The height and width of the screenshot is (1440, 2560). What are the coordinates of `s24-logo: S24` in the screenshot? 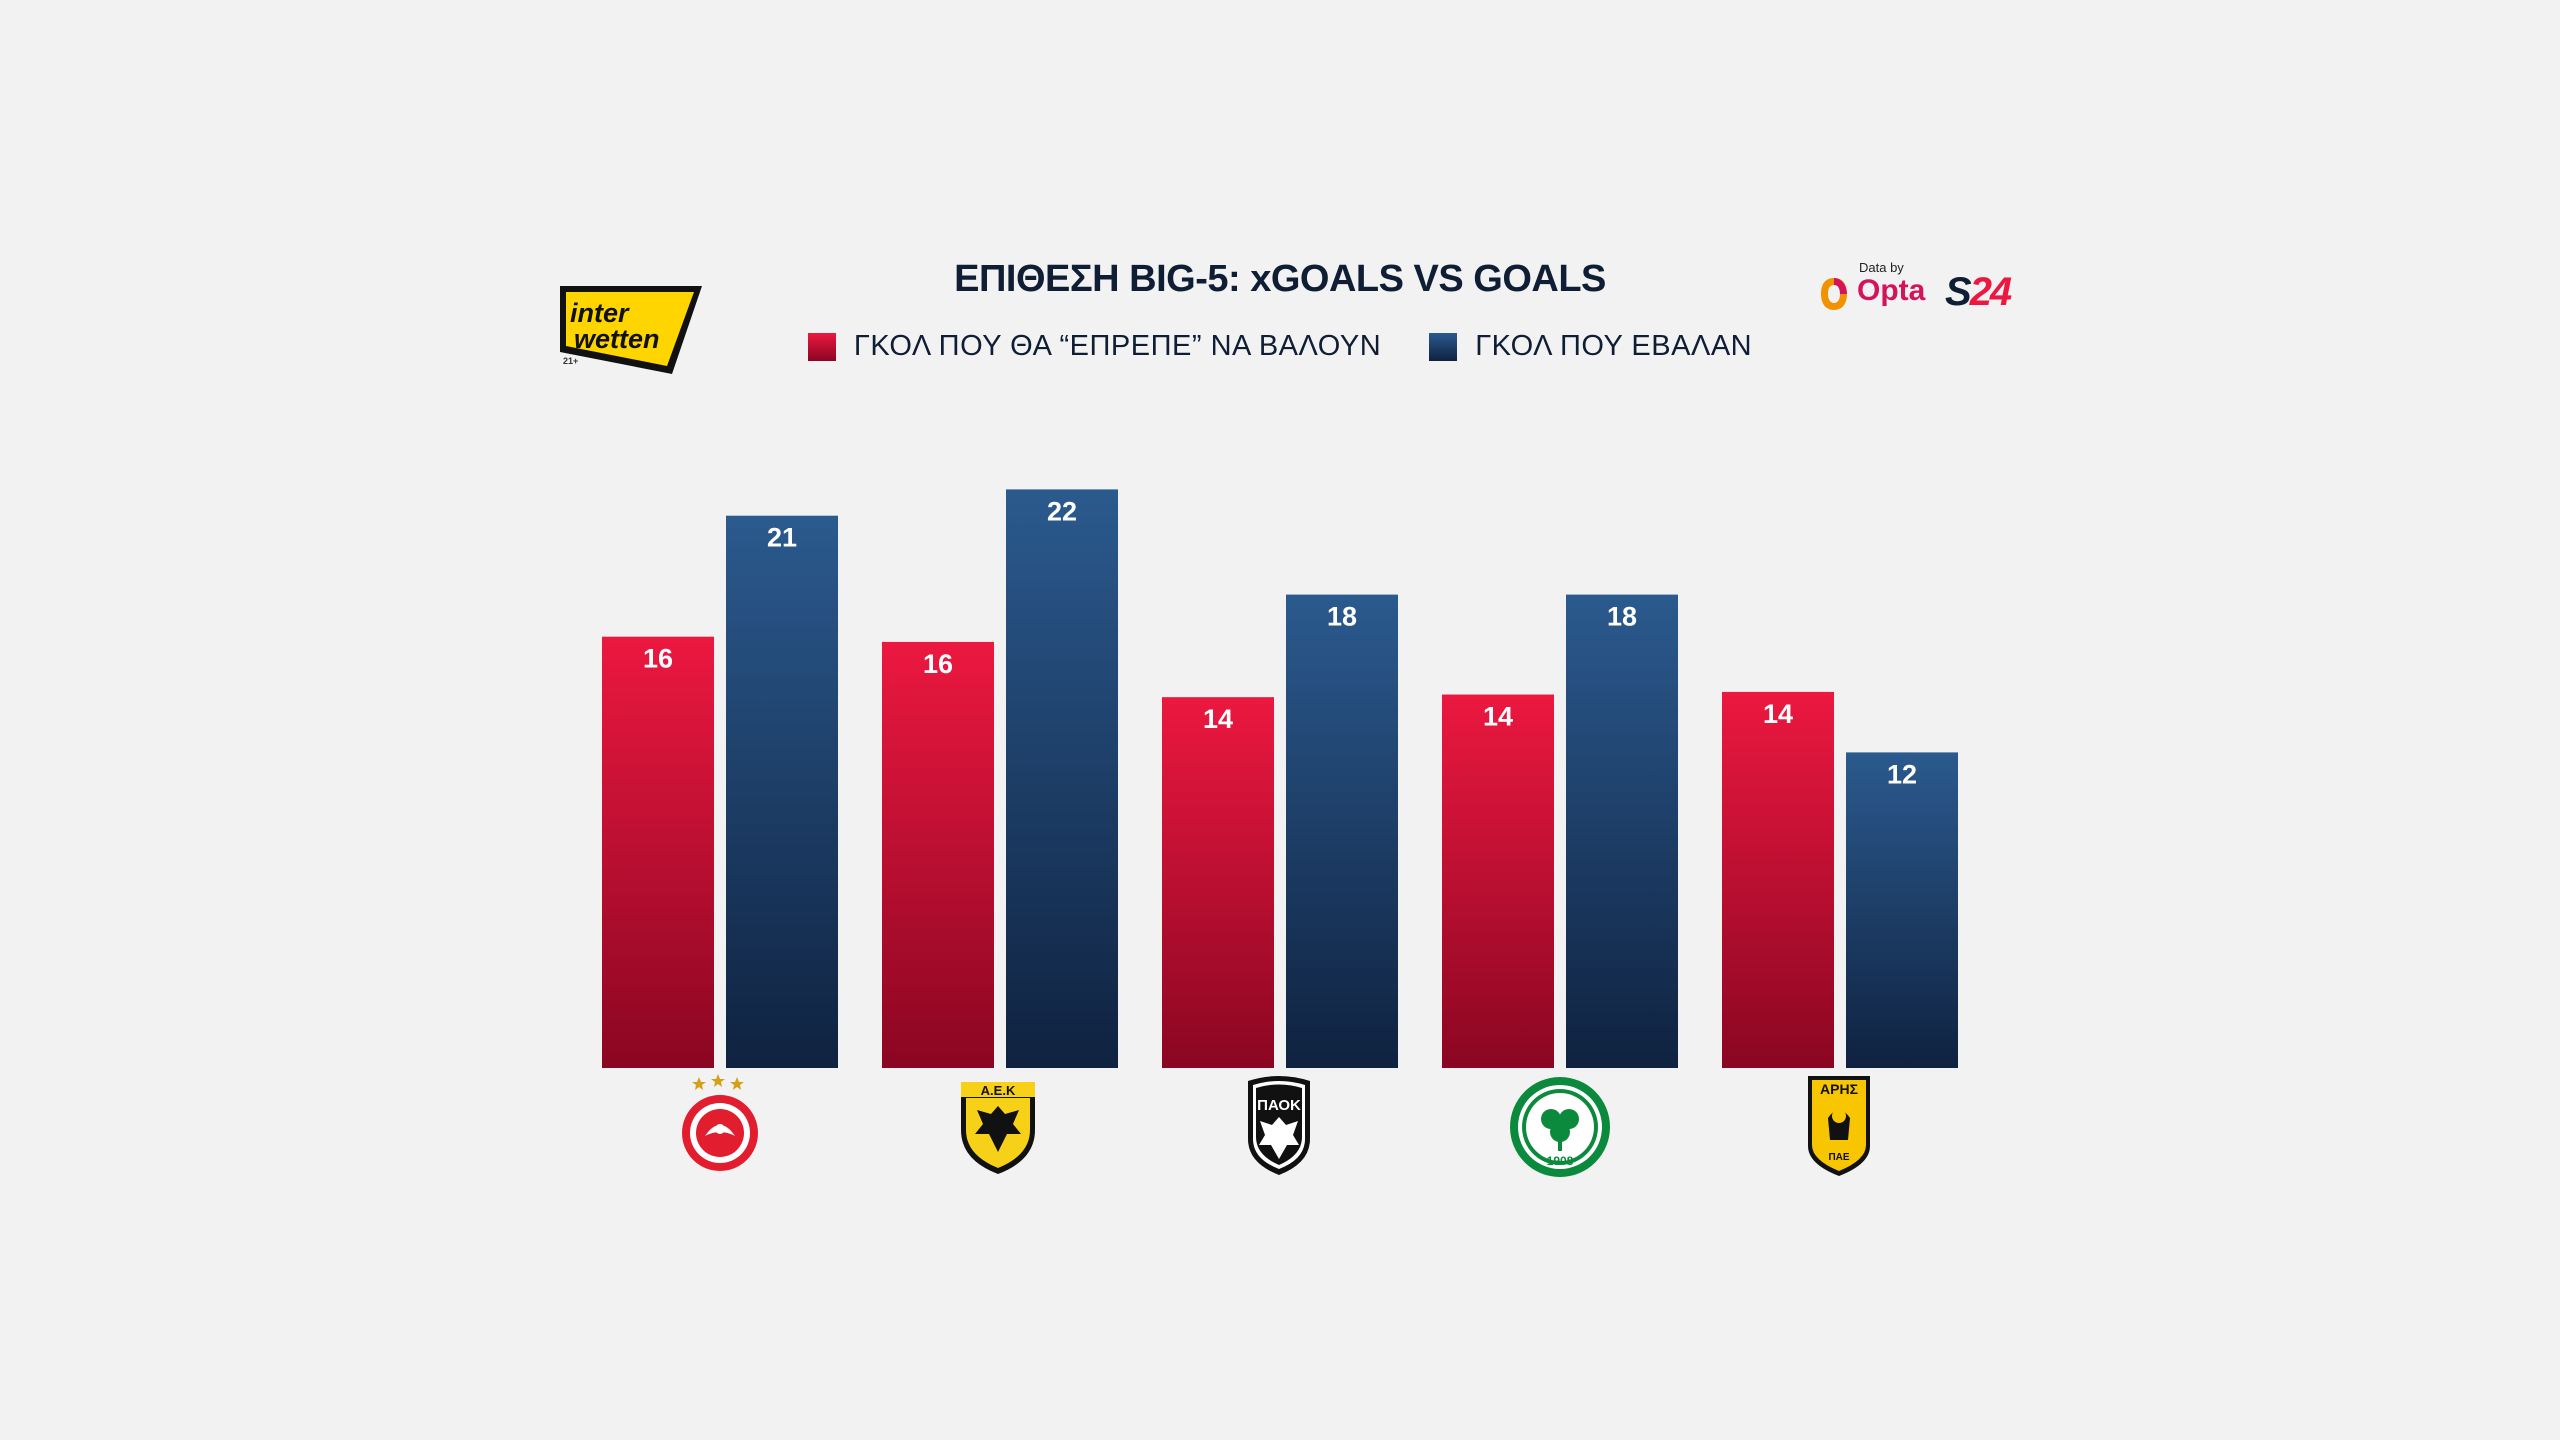 It's located at (1978, 292).